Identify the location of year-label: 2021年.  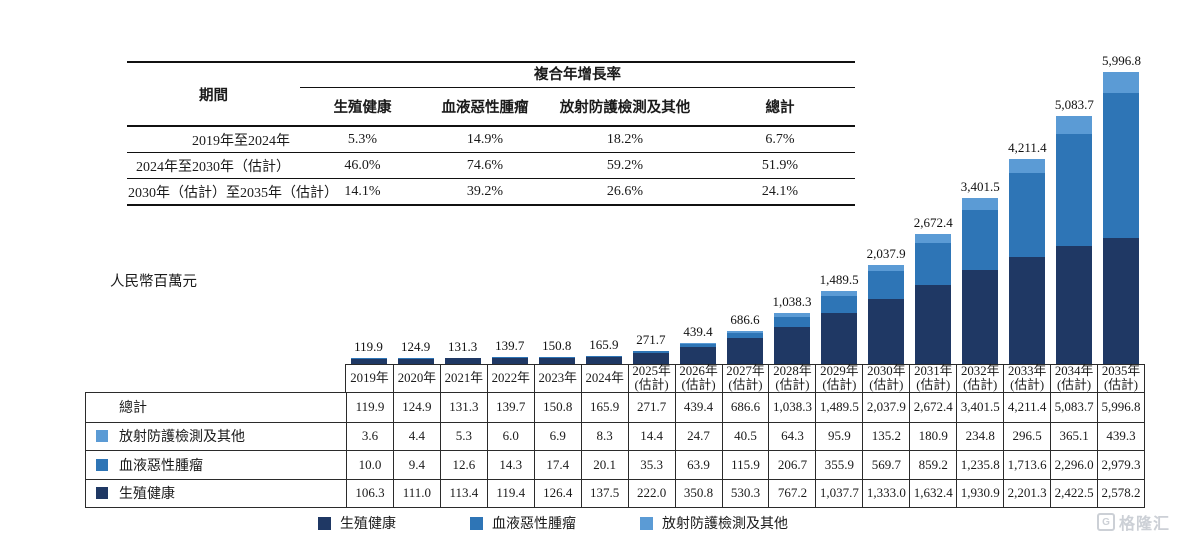
(464, 377).